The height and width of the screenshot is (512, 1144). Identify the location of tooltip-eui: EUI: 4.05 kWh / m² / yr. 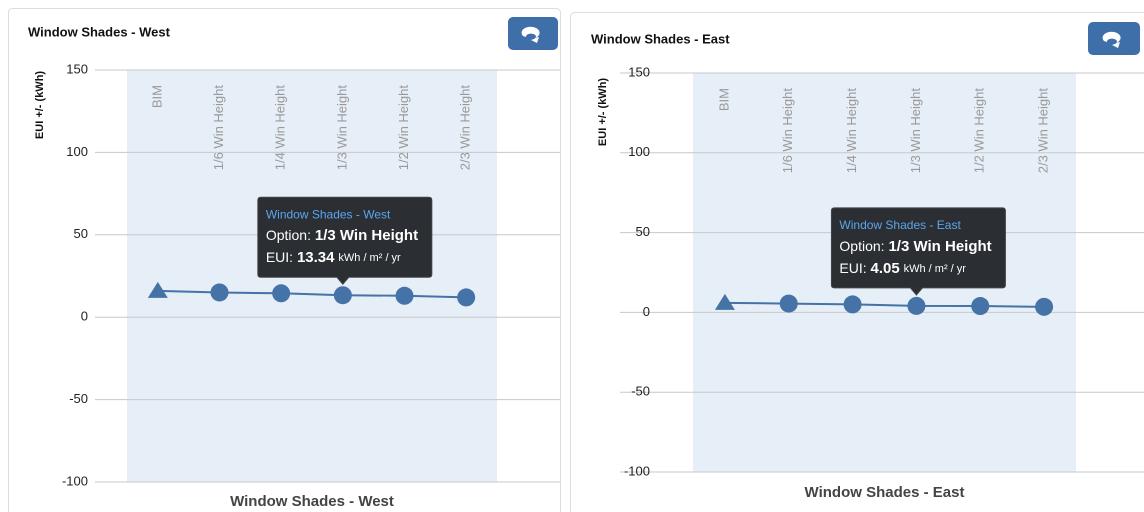
(902, 268).